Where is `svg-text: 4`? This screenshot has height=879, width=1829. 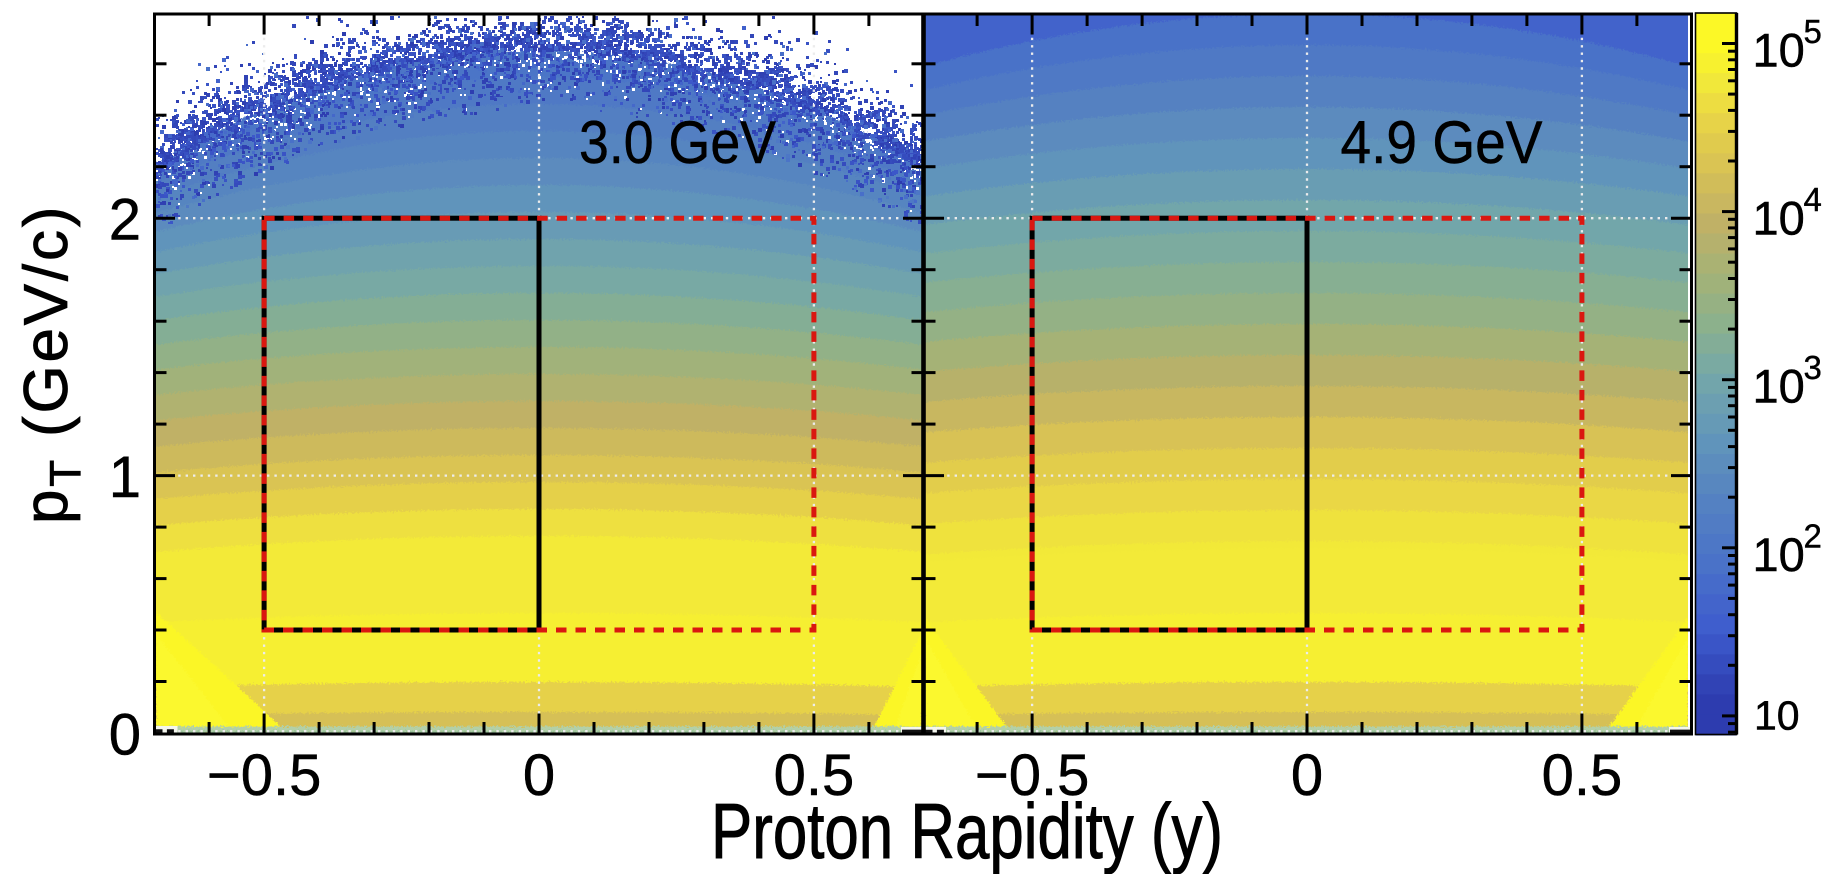
svg-text: 4 is located at coordinates (1813, 199).